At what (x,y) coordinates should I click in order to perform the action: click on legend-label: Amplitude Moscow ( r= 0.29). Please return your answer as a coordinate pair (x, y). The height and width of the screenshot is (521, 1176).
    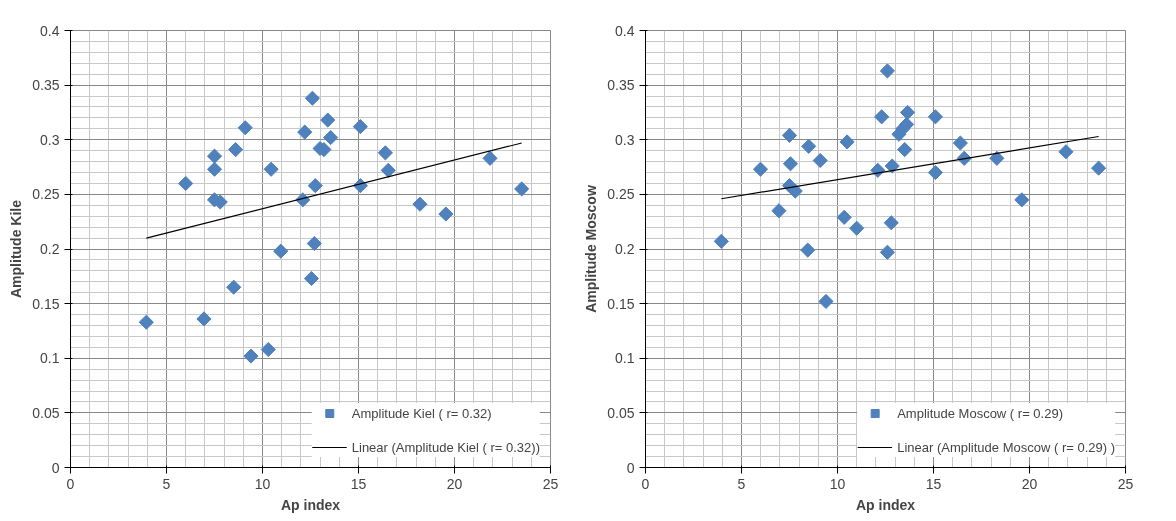
    Looking at the image, I should click on (980, 413).